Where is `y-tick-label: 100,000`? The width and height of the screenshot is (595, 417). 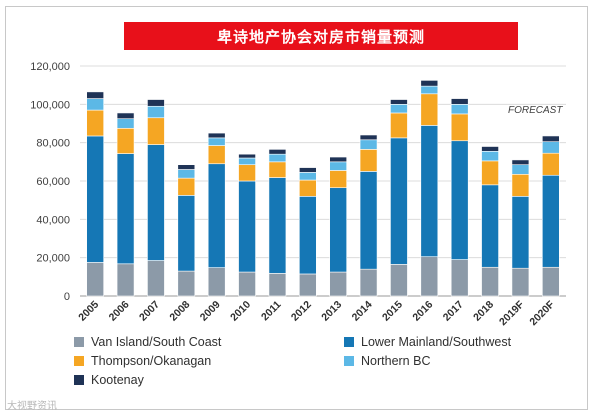 y-tick-label: 100,000 is located at coordinates (50, 105).